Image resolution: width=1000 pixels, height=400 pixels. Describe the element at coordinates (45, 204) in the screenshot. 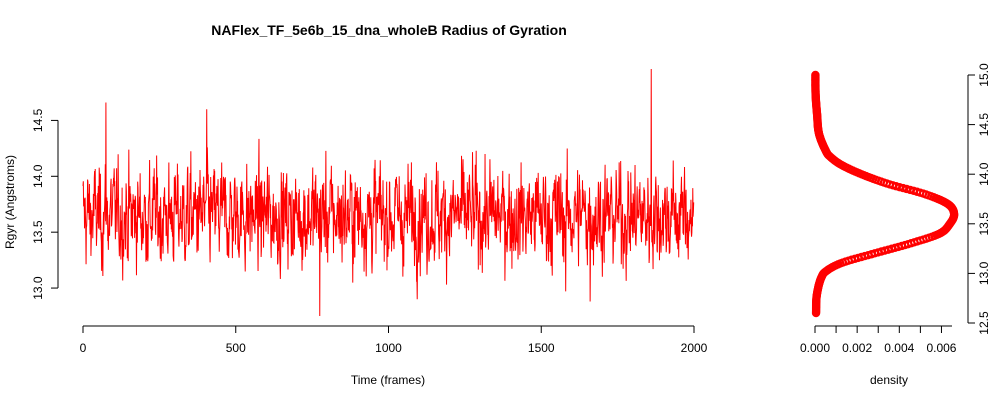

I see `y-axis: 13.0 13.5 14.0 14.5` at that location.